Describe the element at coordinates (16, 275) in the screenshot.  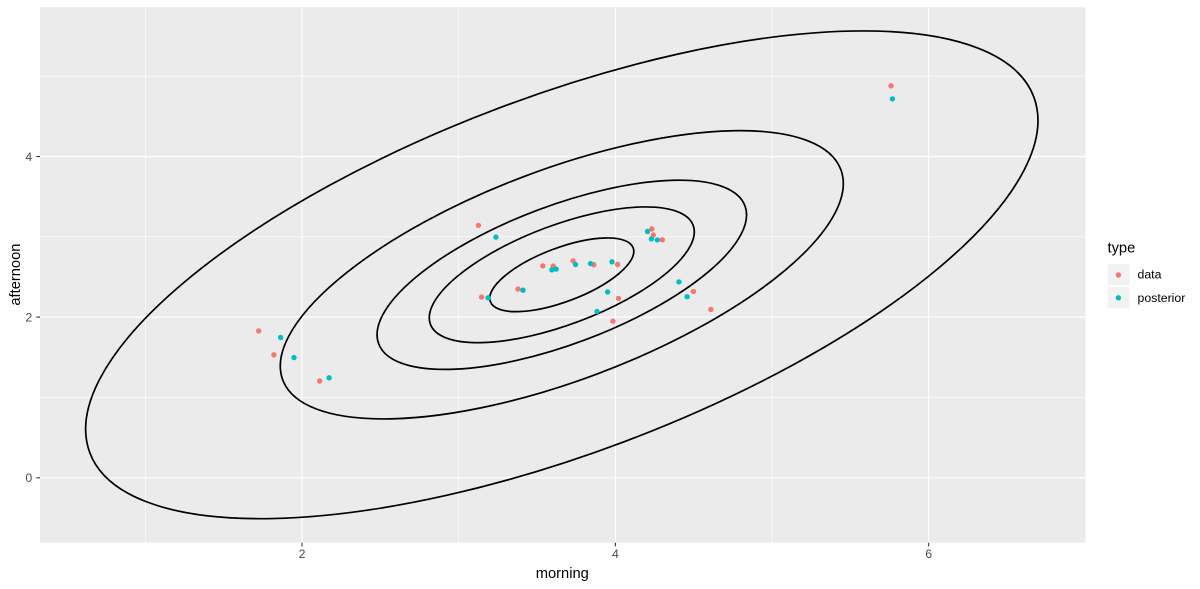
I see `svg-text: afternoon` at that location.